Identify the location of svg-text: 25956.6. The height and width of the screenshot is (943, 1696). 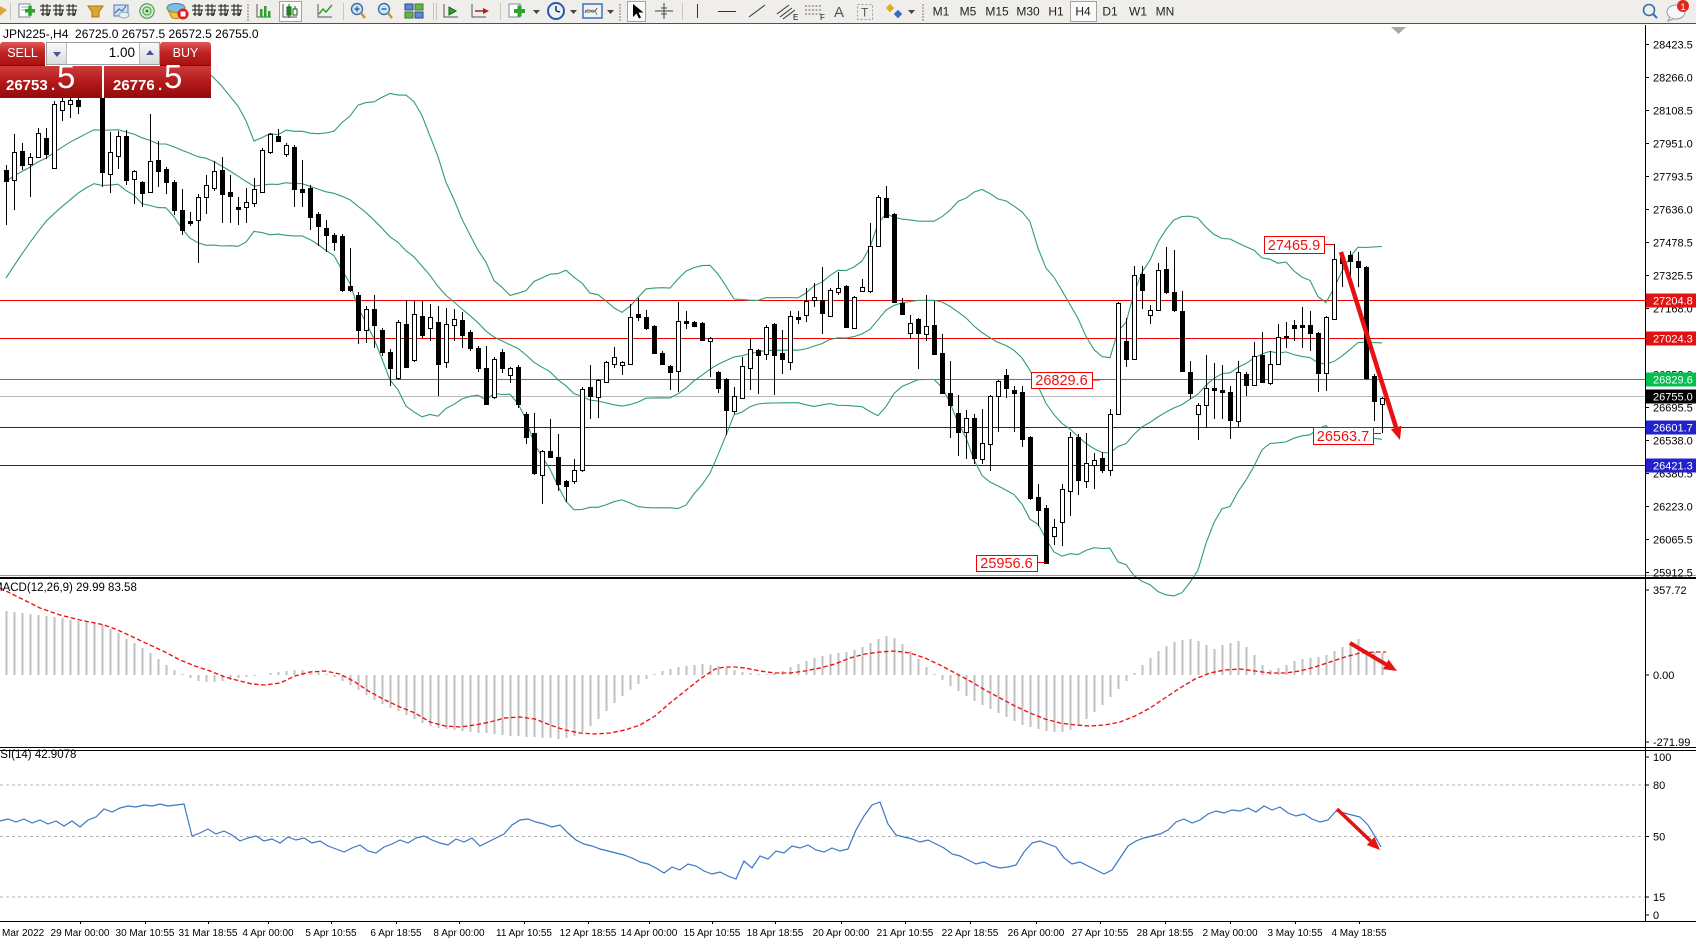
(1006, 564).